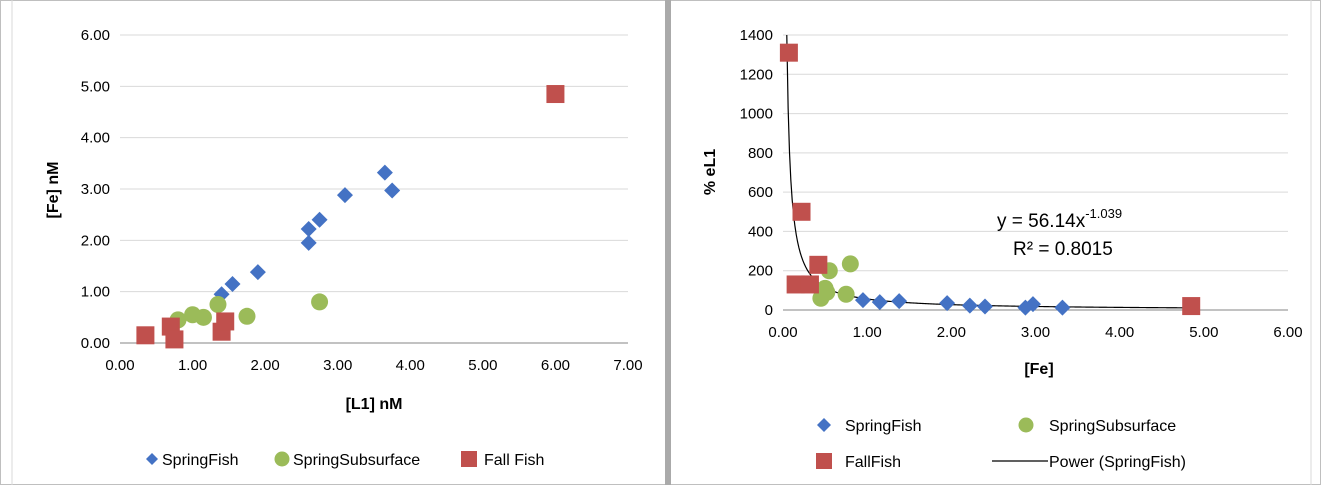 This screenshot has height=485, width=1321. Describe the element at coordinates (95, 240) in the screenshot. I see `chart-1-y-tick-label: 2.00` at that location.